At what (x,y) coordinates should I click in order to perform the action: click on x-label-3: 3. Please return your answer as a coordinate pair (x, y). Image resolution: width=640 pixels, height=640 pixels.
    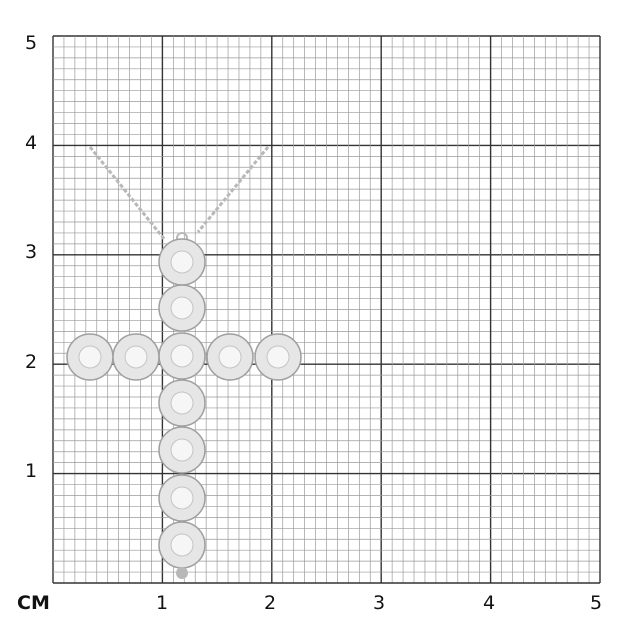
    Looking at the image, I should click on (379, 603).